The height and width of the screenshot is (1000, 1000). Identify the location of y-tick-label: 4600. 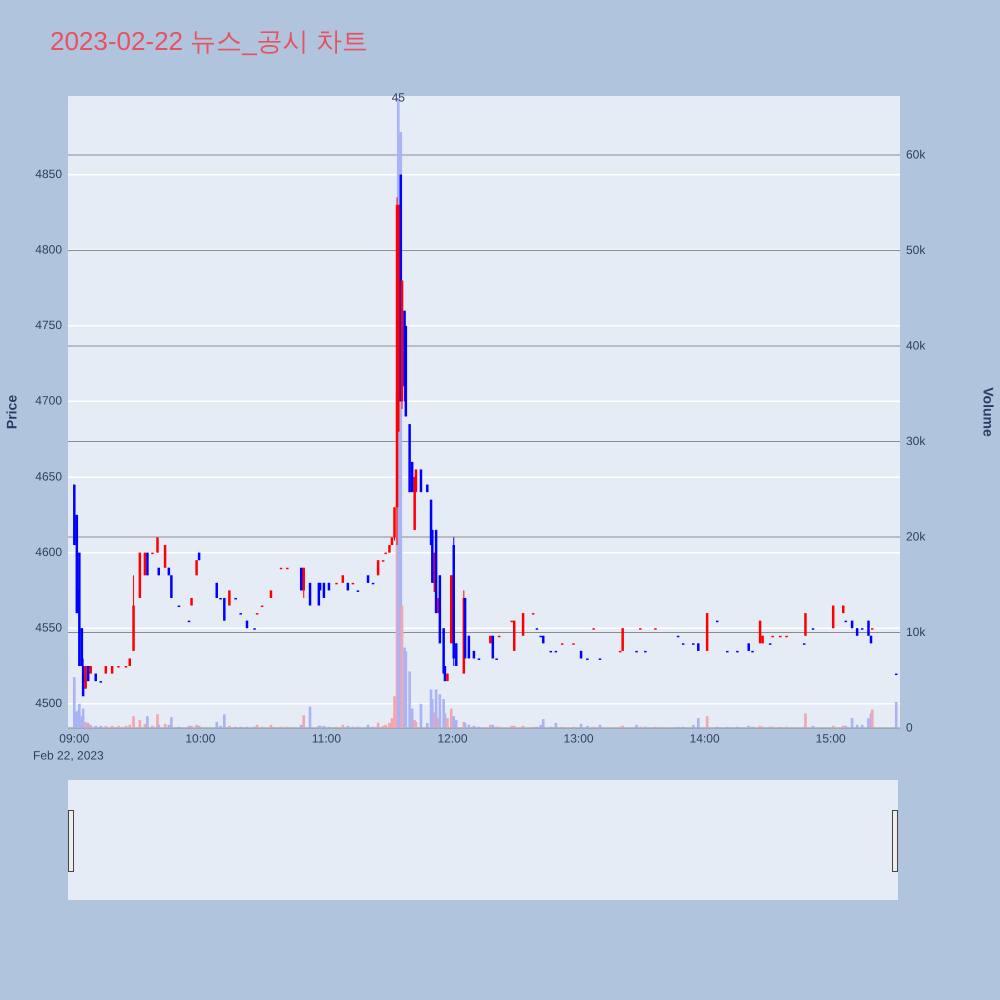
(48, 551).